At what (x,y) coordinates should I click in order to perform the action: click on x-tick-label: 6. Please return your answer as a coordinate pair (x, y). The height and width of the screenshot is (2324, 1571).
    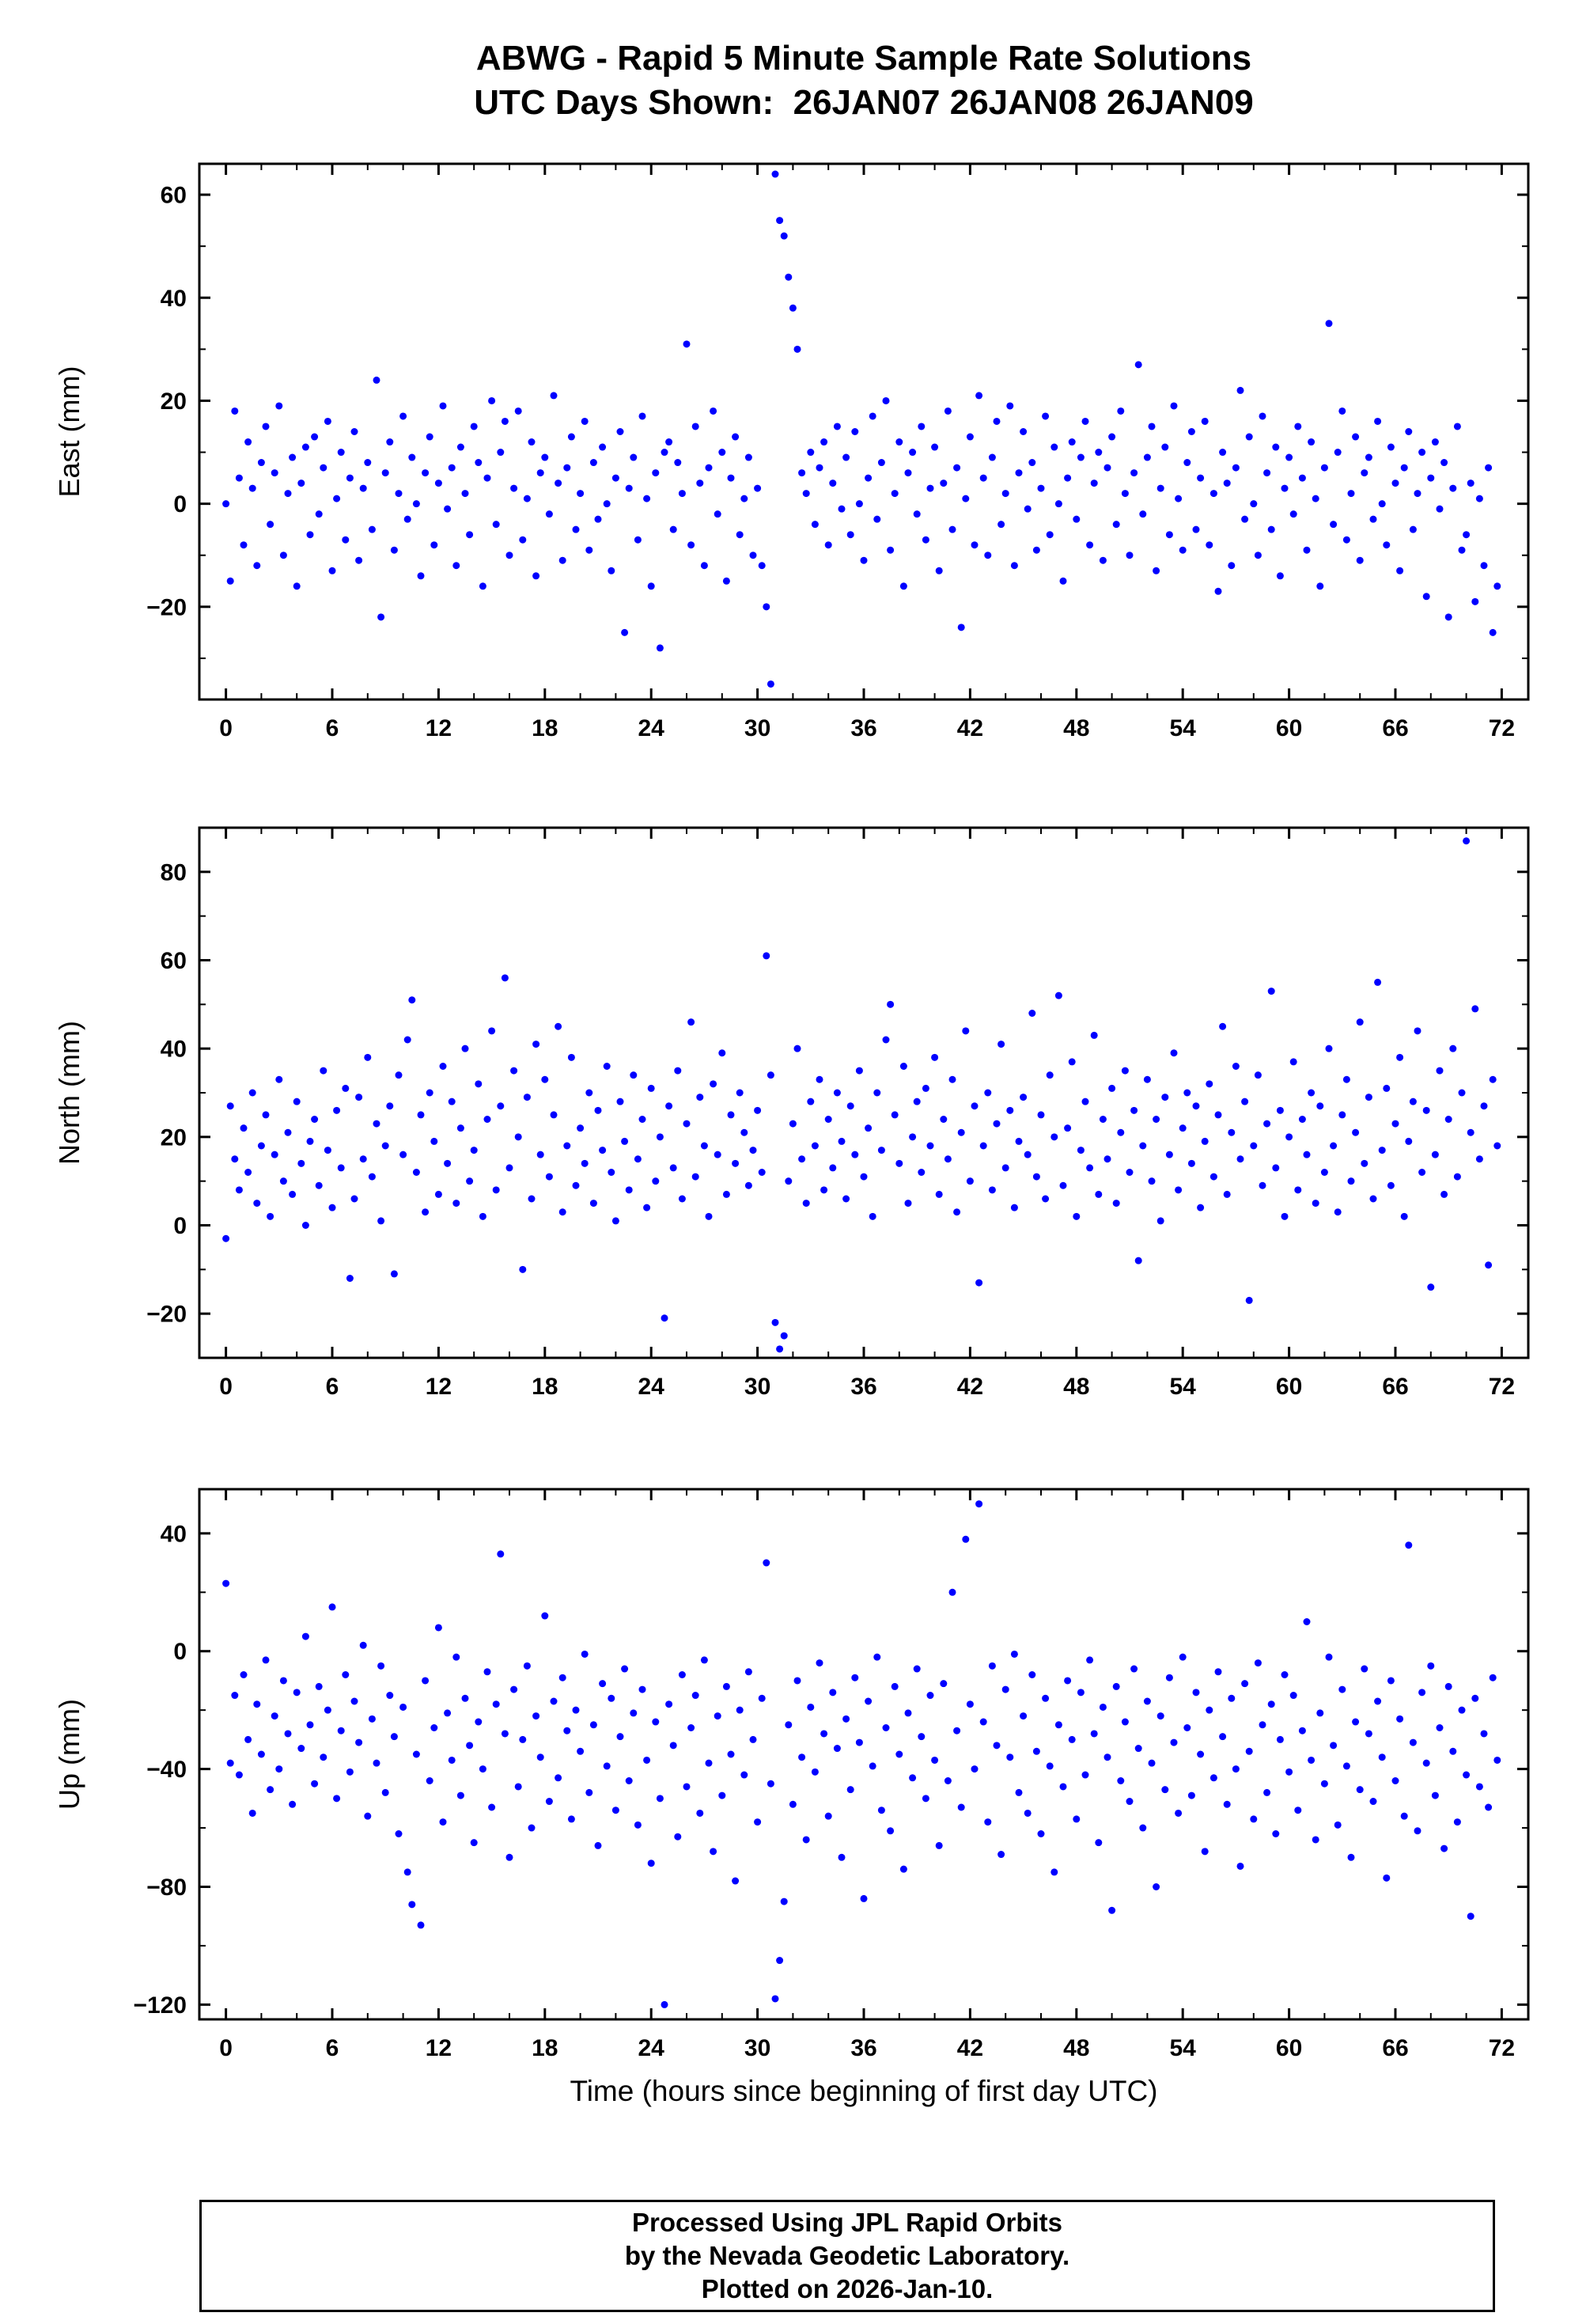
    Looking at the image, I should click on (332, 728).